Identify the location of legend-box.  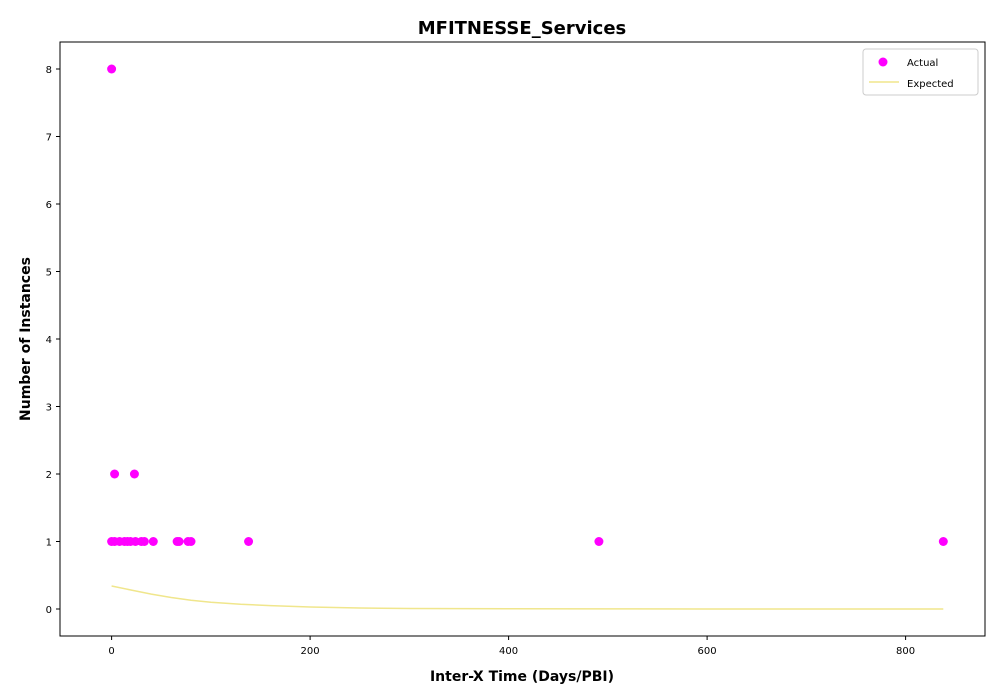
(920, 72).